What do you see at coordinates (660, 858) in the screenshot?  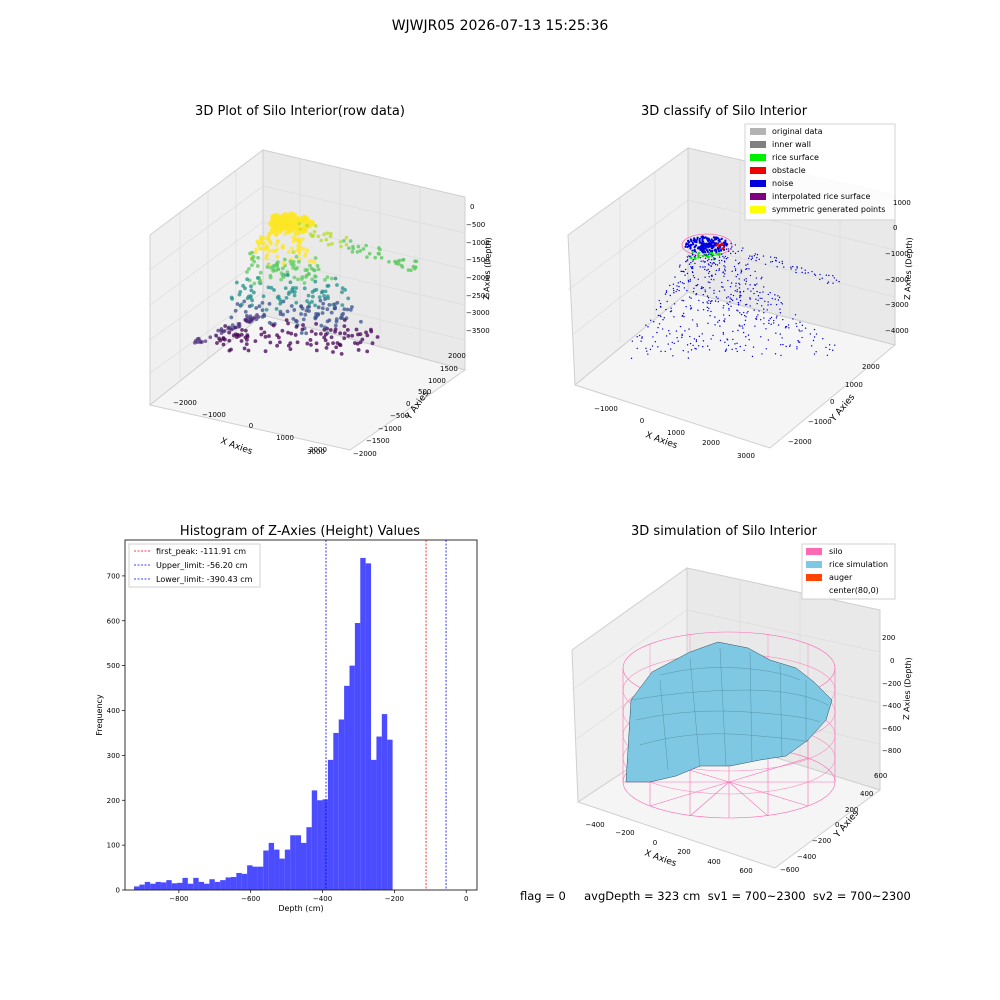 I see `x-axis-label: X Axies` at bounding box center [660, 858].